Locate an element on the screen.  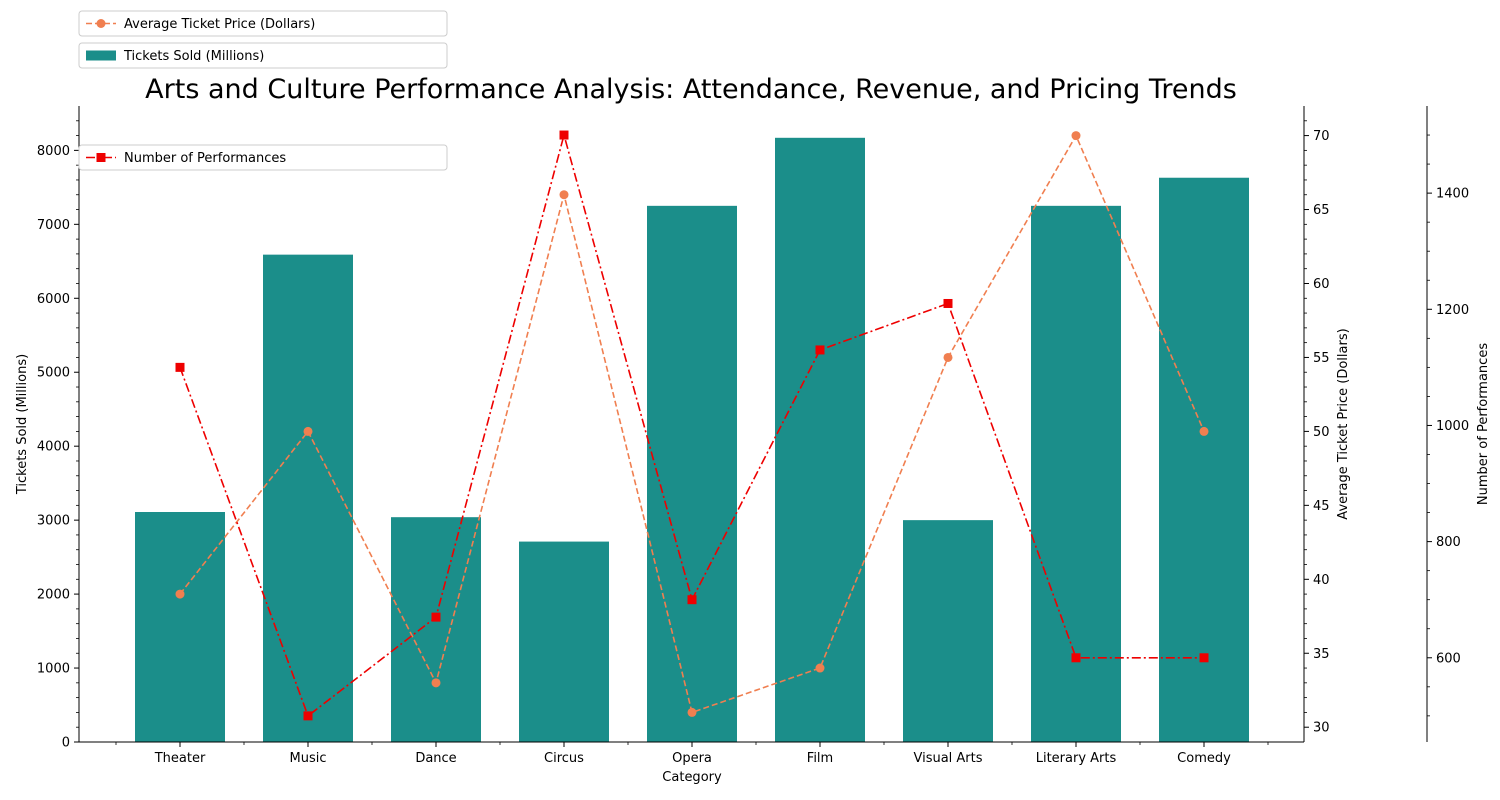
x-tick-label: Comedy is located at coordinates (1204, 758).